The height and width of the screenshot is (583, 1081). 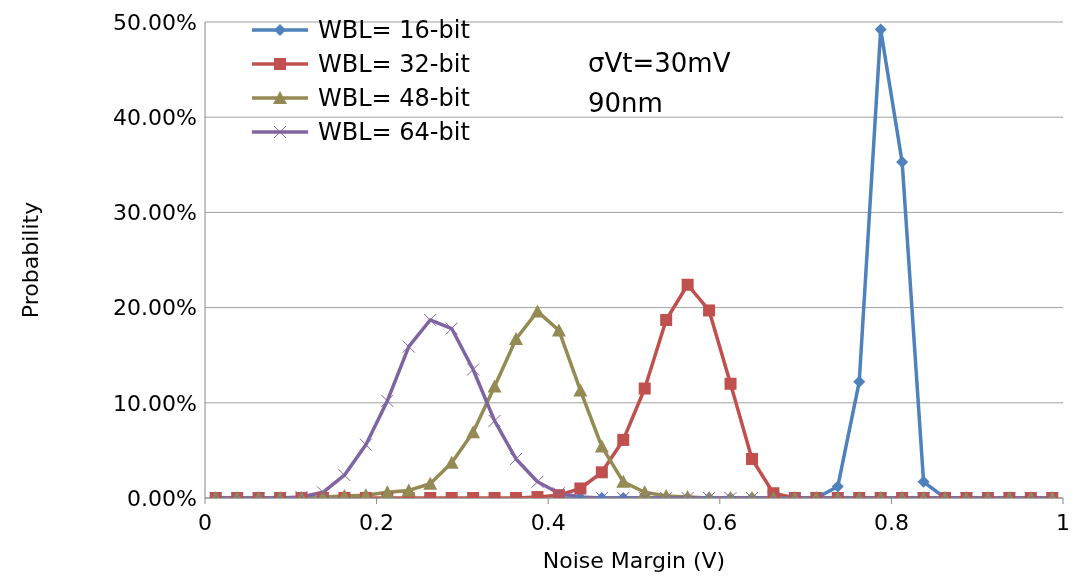 What do you see at coordinates (162, 498) in the screenshot?
I see `y-tick-label: 0.00%` at bounding box center [162, 498].